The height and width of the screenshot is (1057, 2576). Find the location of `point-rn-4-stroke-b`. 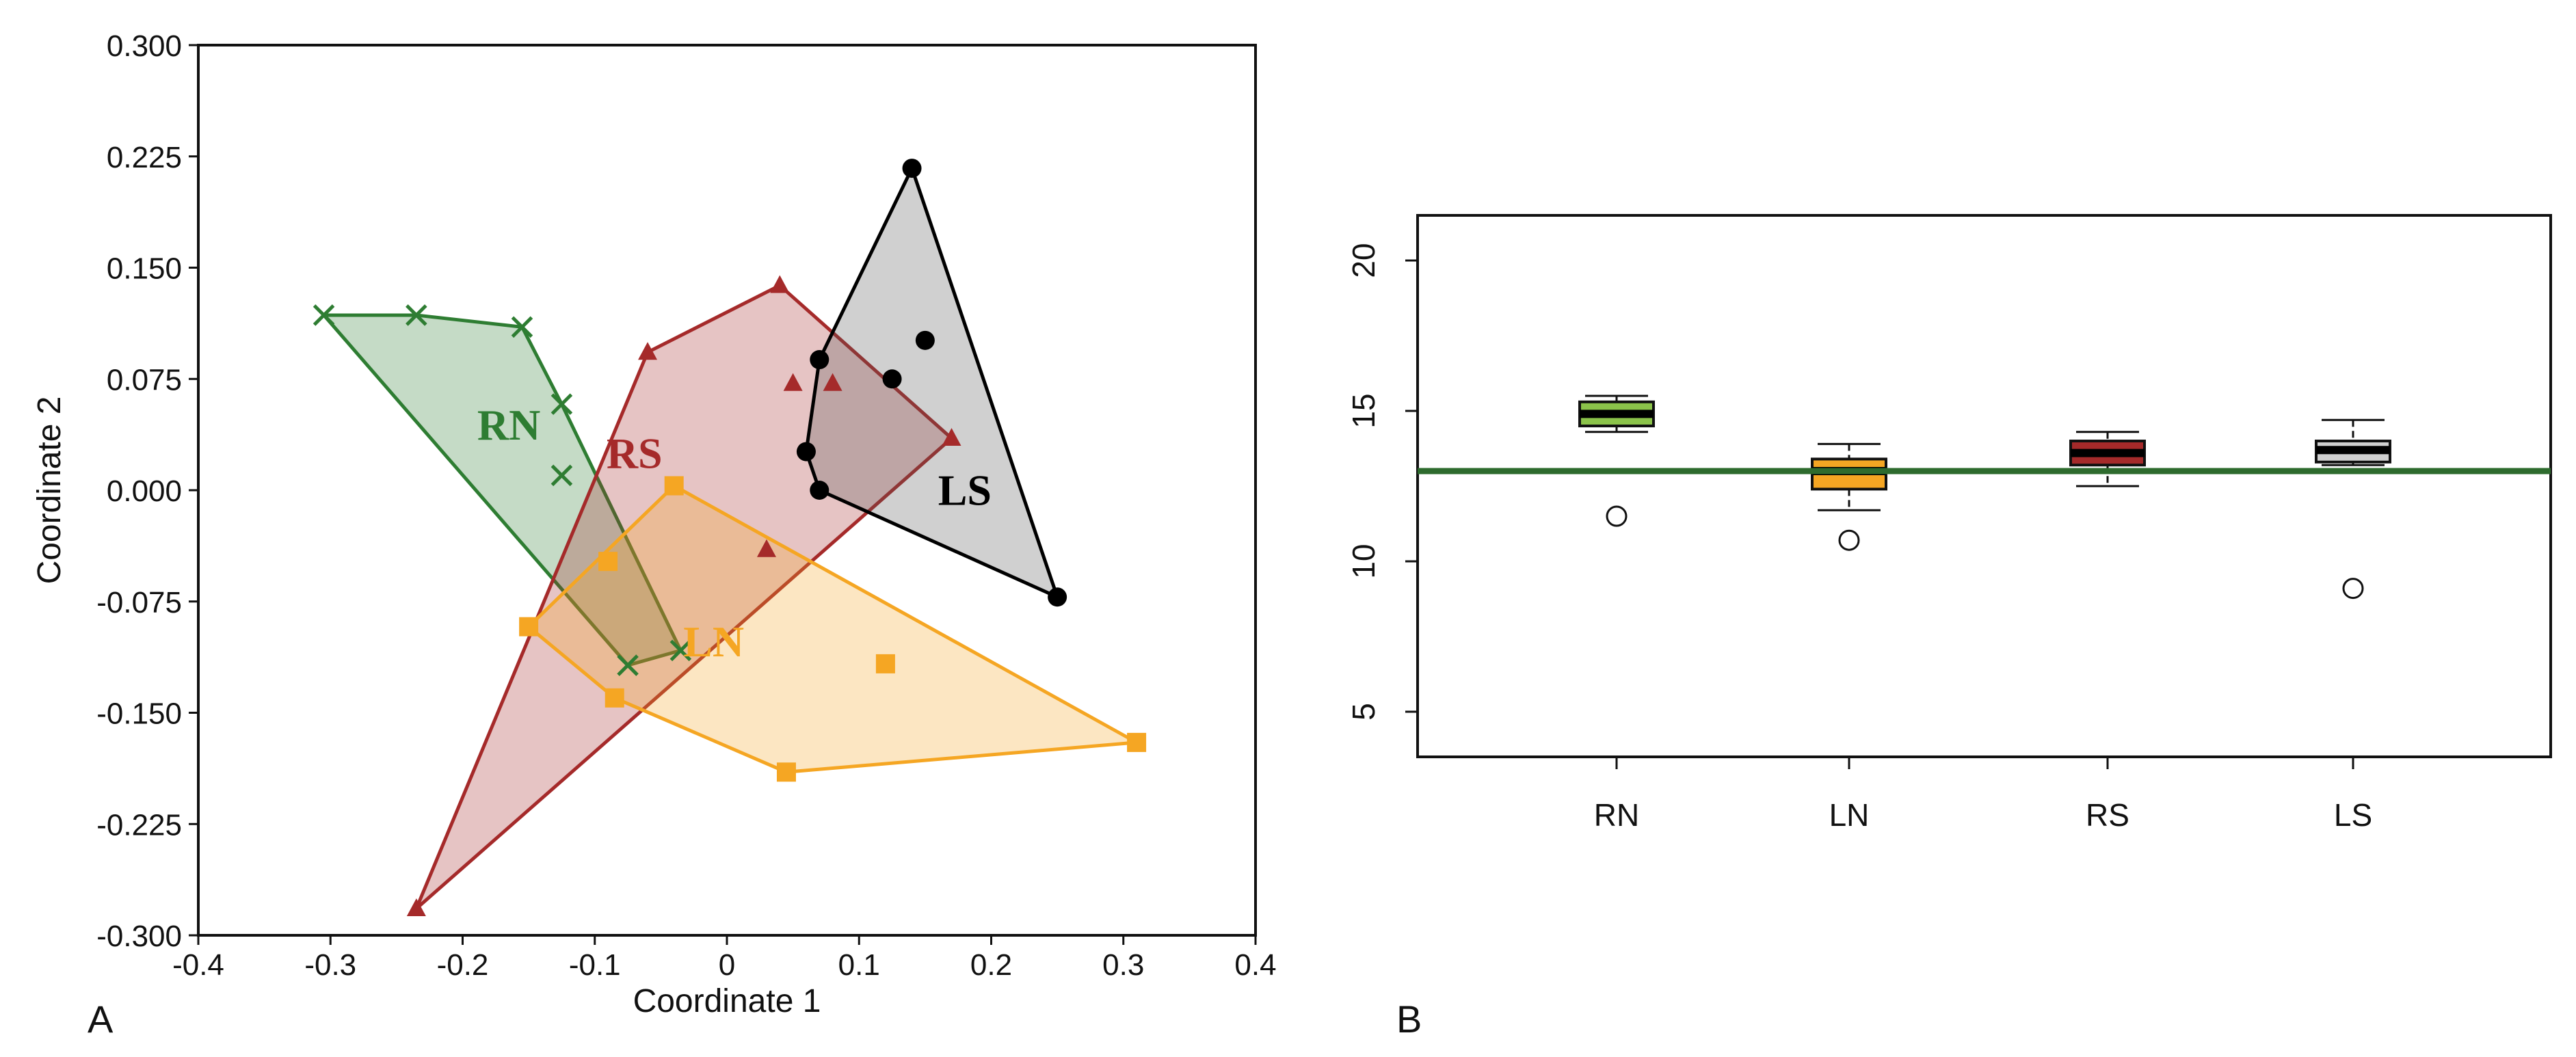

point-rn-4-stroke-b is located at coordinates (561, 475).